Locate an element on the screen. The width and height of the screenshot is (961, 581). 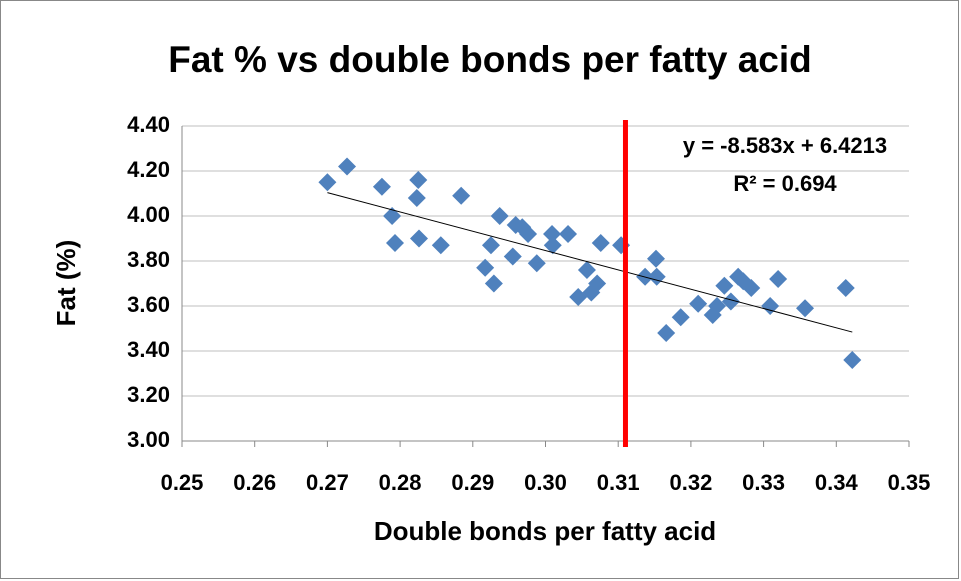
y-tick-label: 3.80 is located at coordinates (148, 259).